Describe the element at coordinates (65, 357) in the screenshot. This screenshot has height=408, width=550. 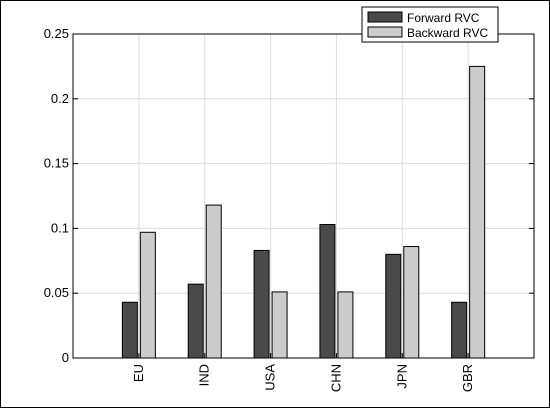
I see `y-tick-label: 0` at that location.